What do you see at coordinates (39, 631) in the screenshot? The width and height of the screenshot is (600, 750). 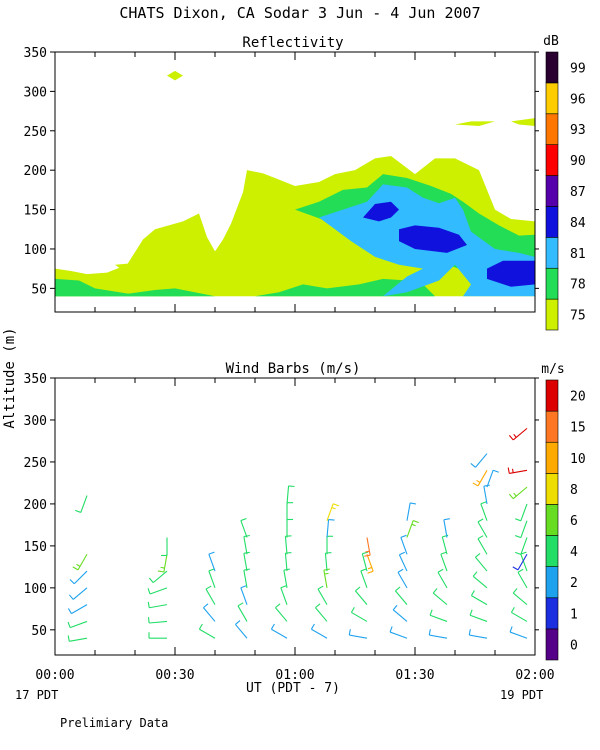 I see `y-tick-label: 50` at bounding box center [39, 631].